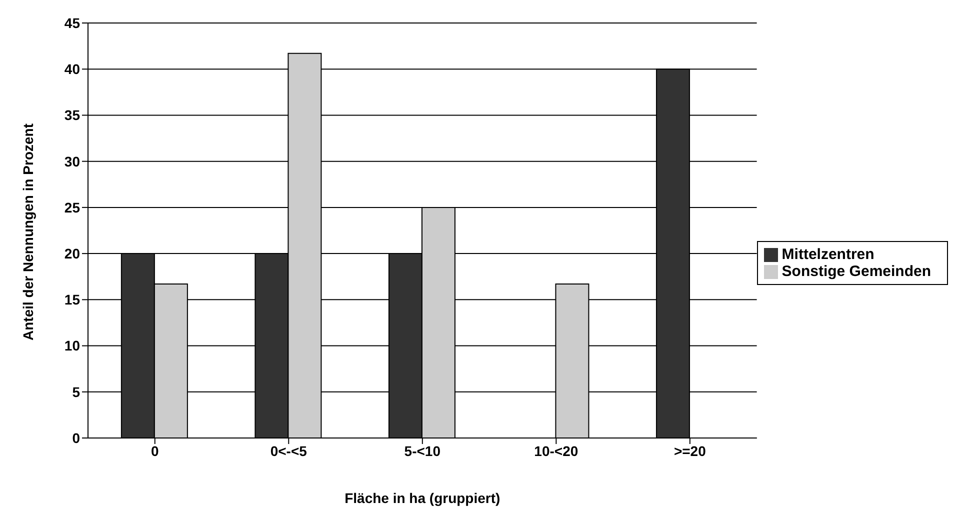 This screenshot has width=966, height=529. What do you see at coordinates (154, 450) in the screenshot?
I see `x-tick-label: 0` at bounding box center [154, 450].